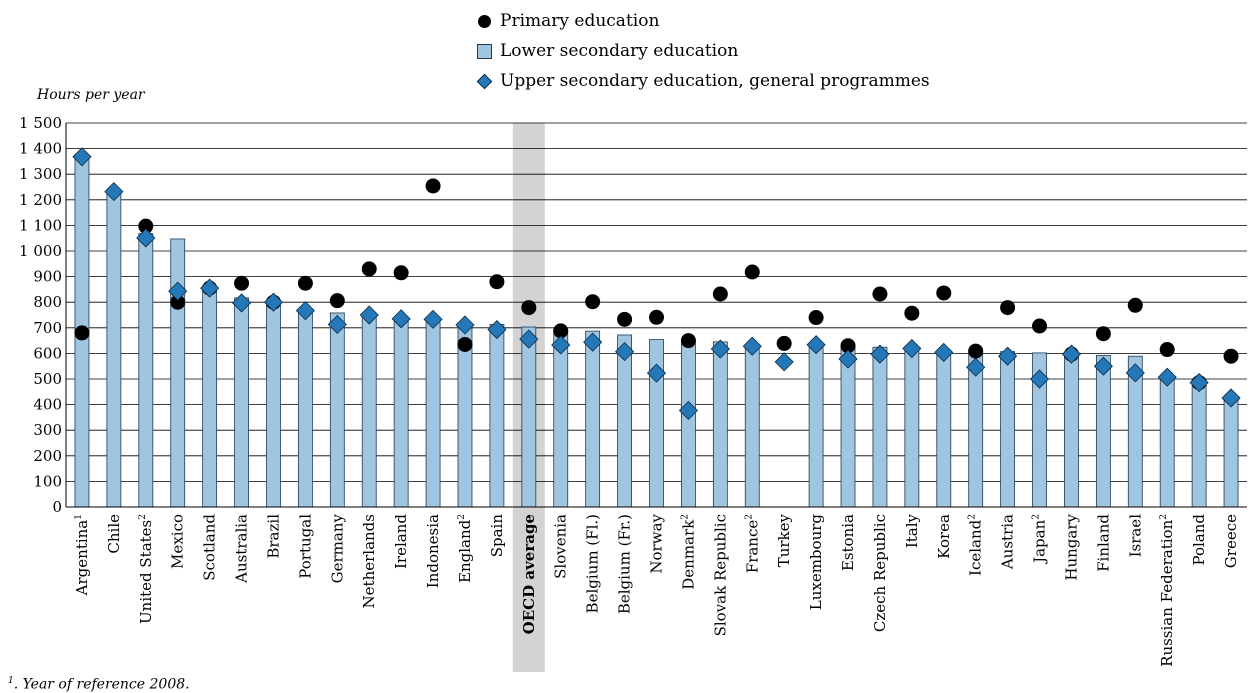 This screenshot has width=1255, height=693. What do you see at coordinates (40, 149) in the screenshot?
I see `y-tick-label: 1 400` at bounding box center [40, 149].